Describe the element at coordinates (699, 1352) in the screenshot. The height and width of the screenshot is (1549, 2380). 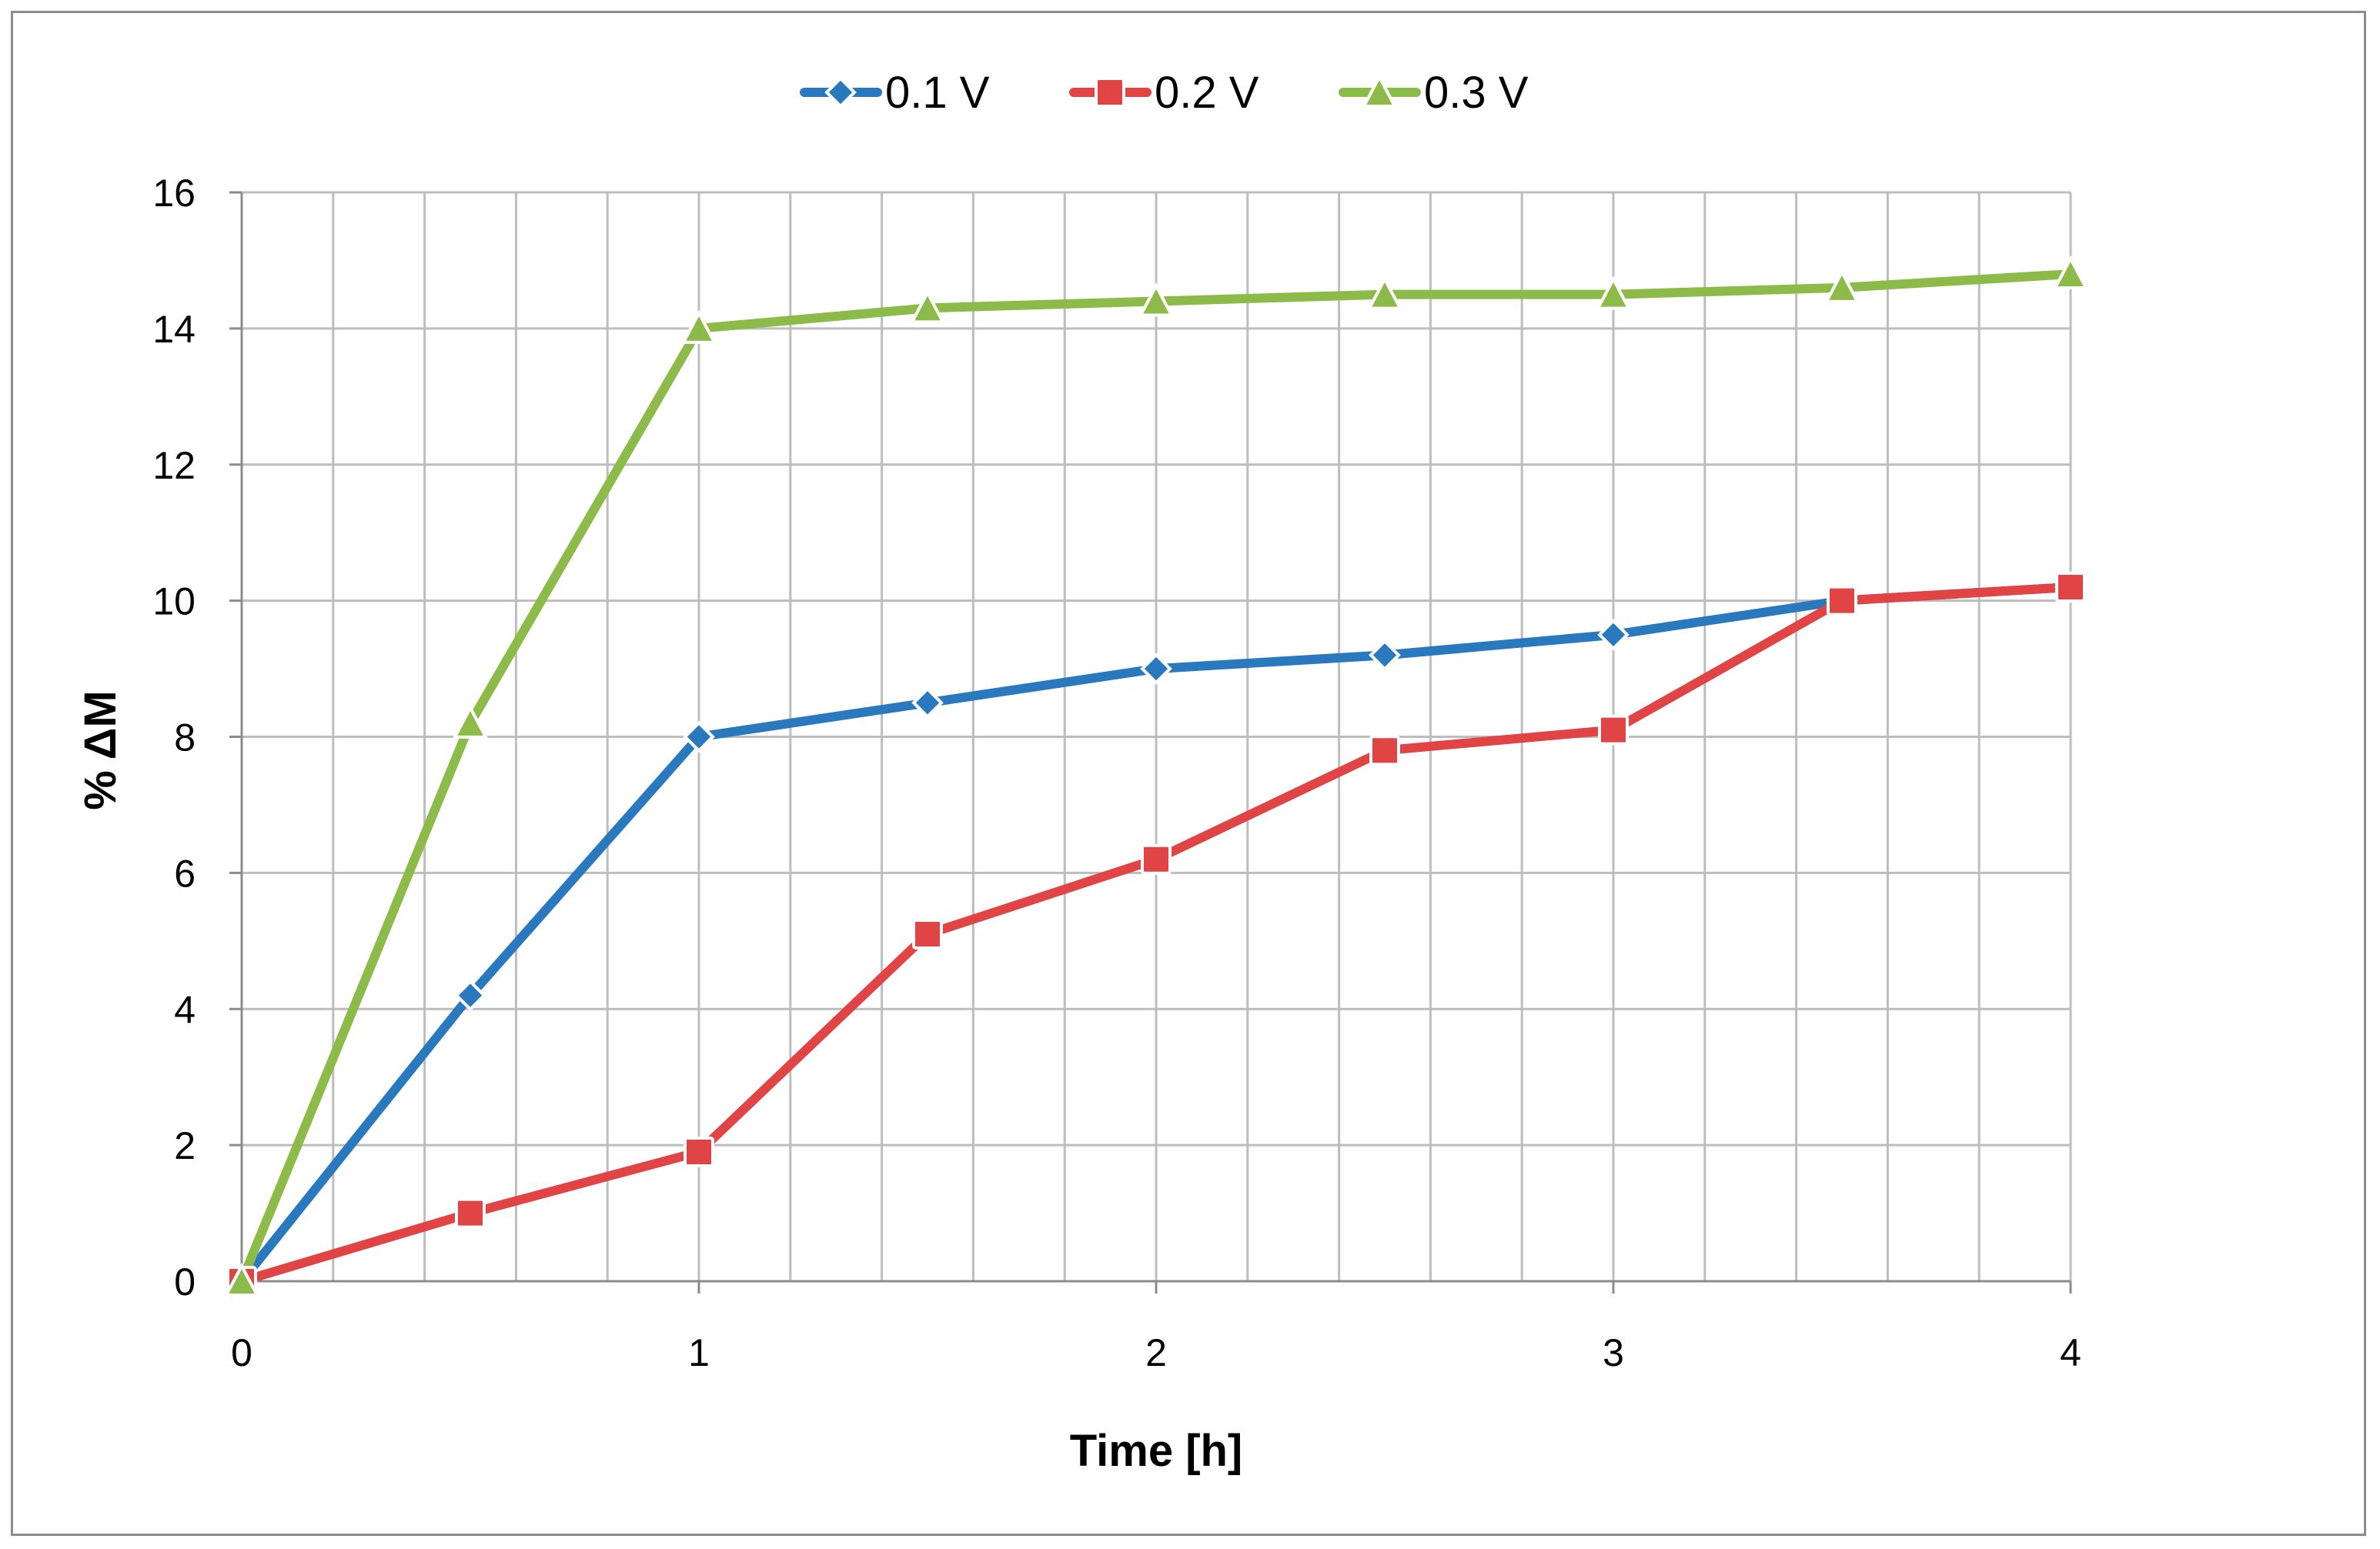
I see `x-tick-label: 1` at that location.